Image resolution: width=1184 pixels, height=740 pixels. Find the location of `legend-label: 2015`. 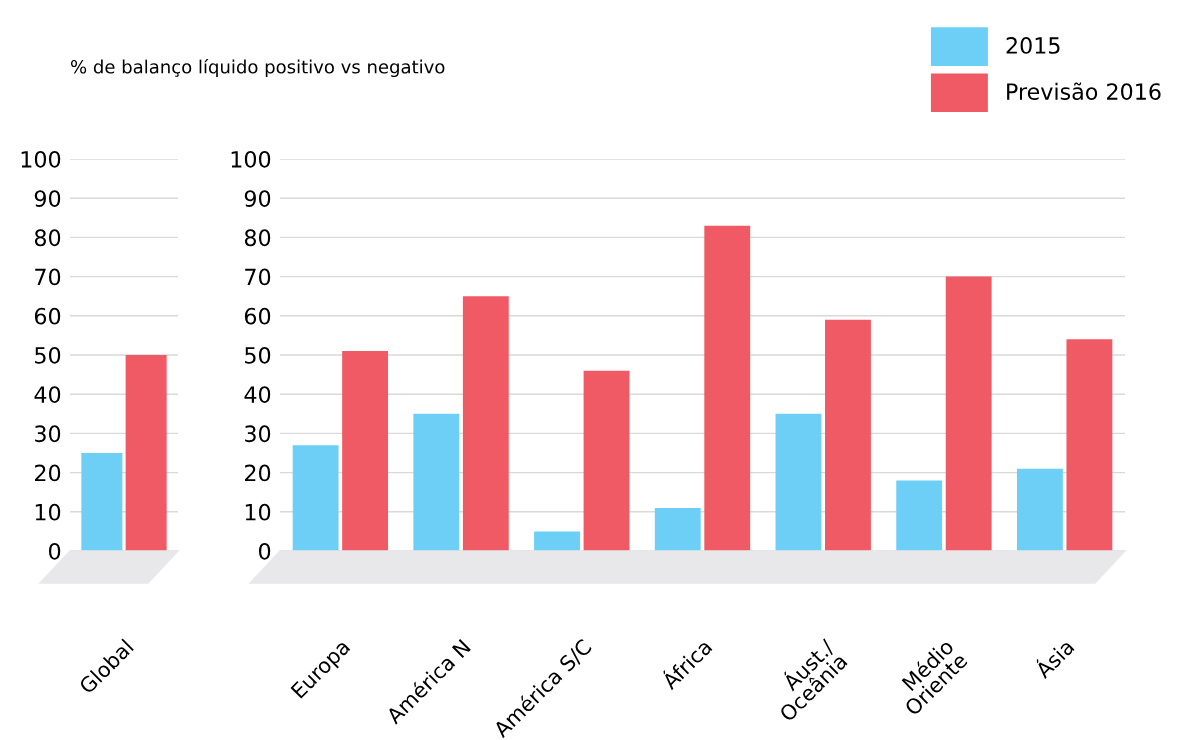

legend-label: 2015 is located at coordinates (1033, 45).